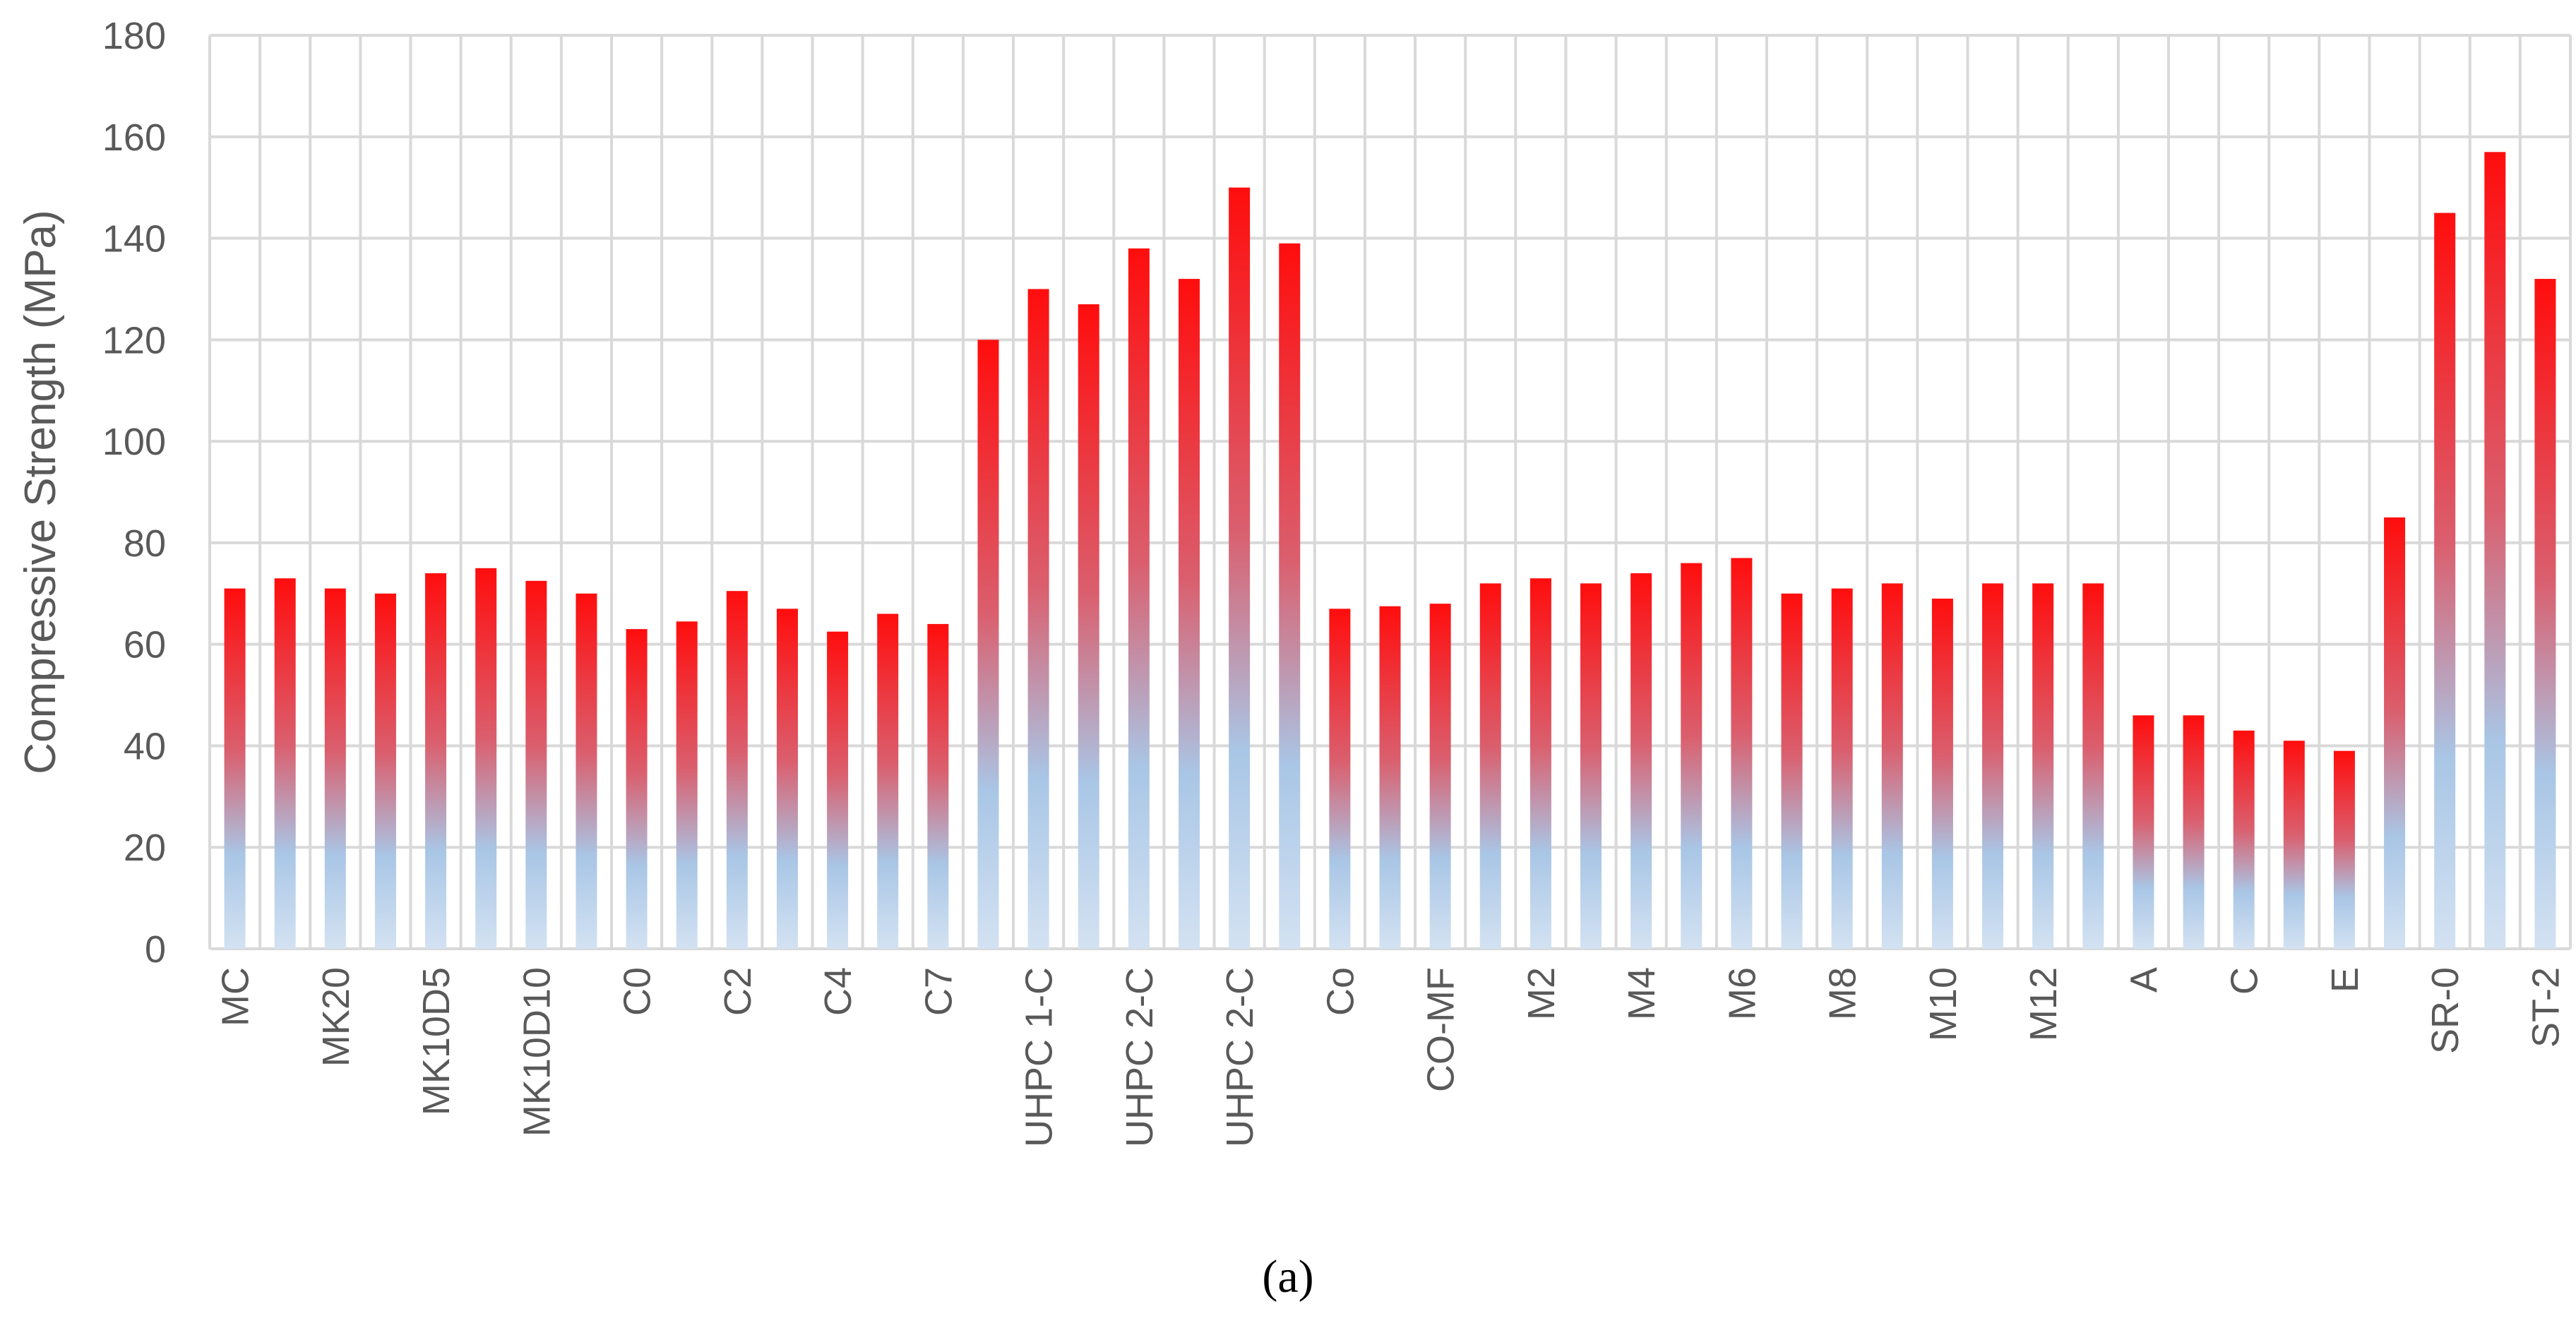 This screenshot has width=2576, height=1318. I want to click on x-tick-label: Co, so click(1340, 992).